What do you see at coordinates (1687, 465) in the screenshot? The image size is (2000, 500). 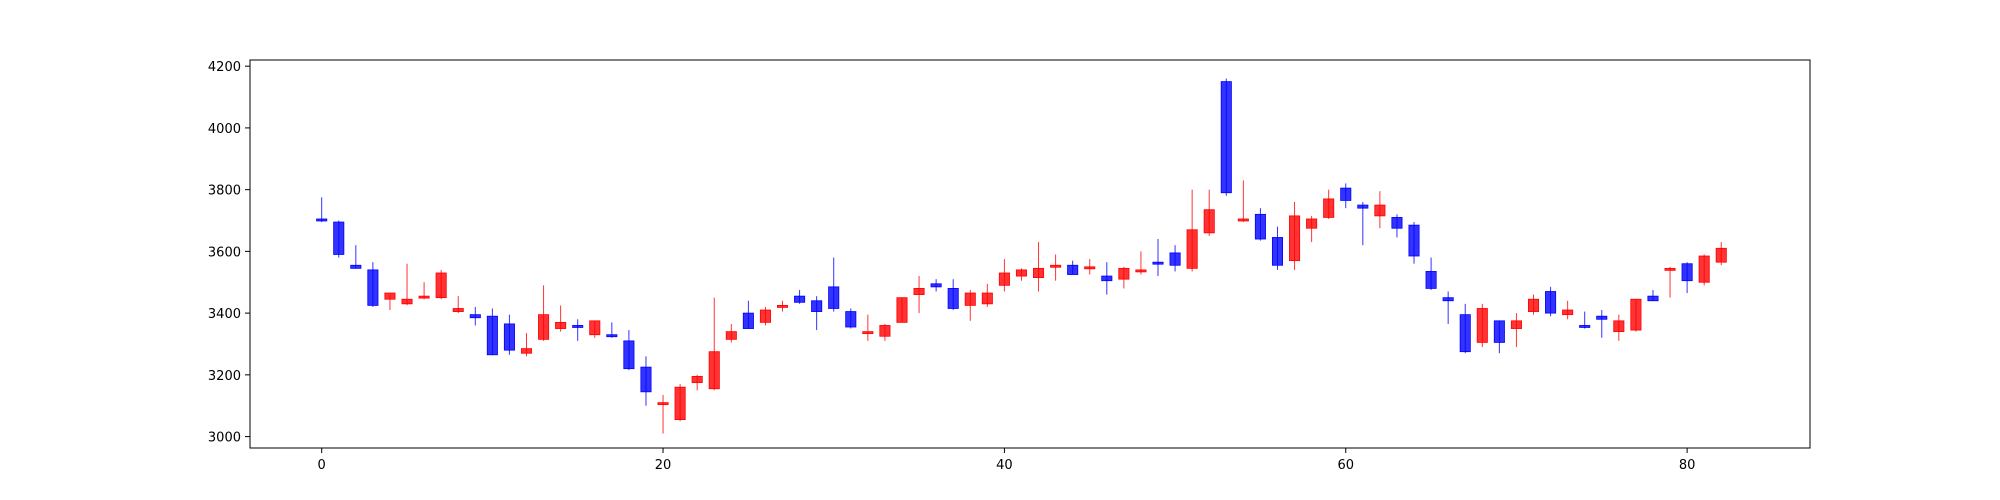 I see `x-tick-label: 80` at bounding box center [1687, 465].